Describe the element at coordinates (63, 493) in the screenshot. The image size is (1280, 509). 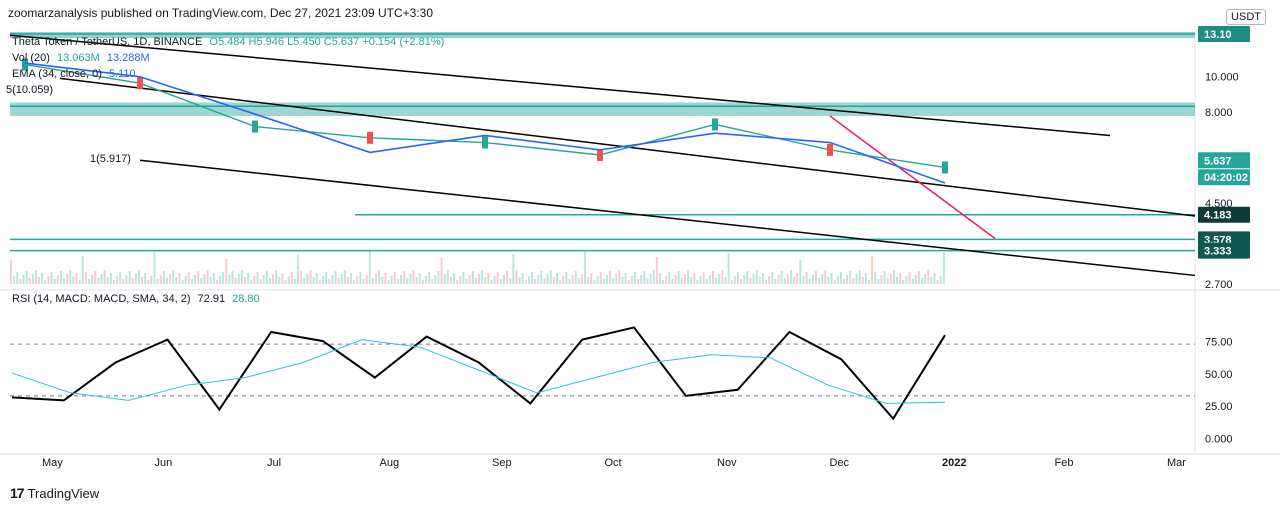
I see `footer-brand: TradingView` at that location.